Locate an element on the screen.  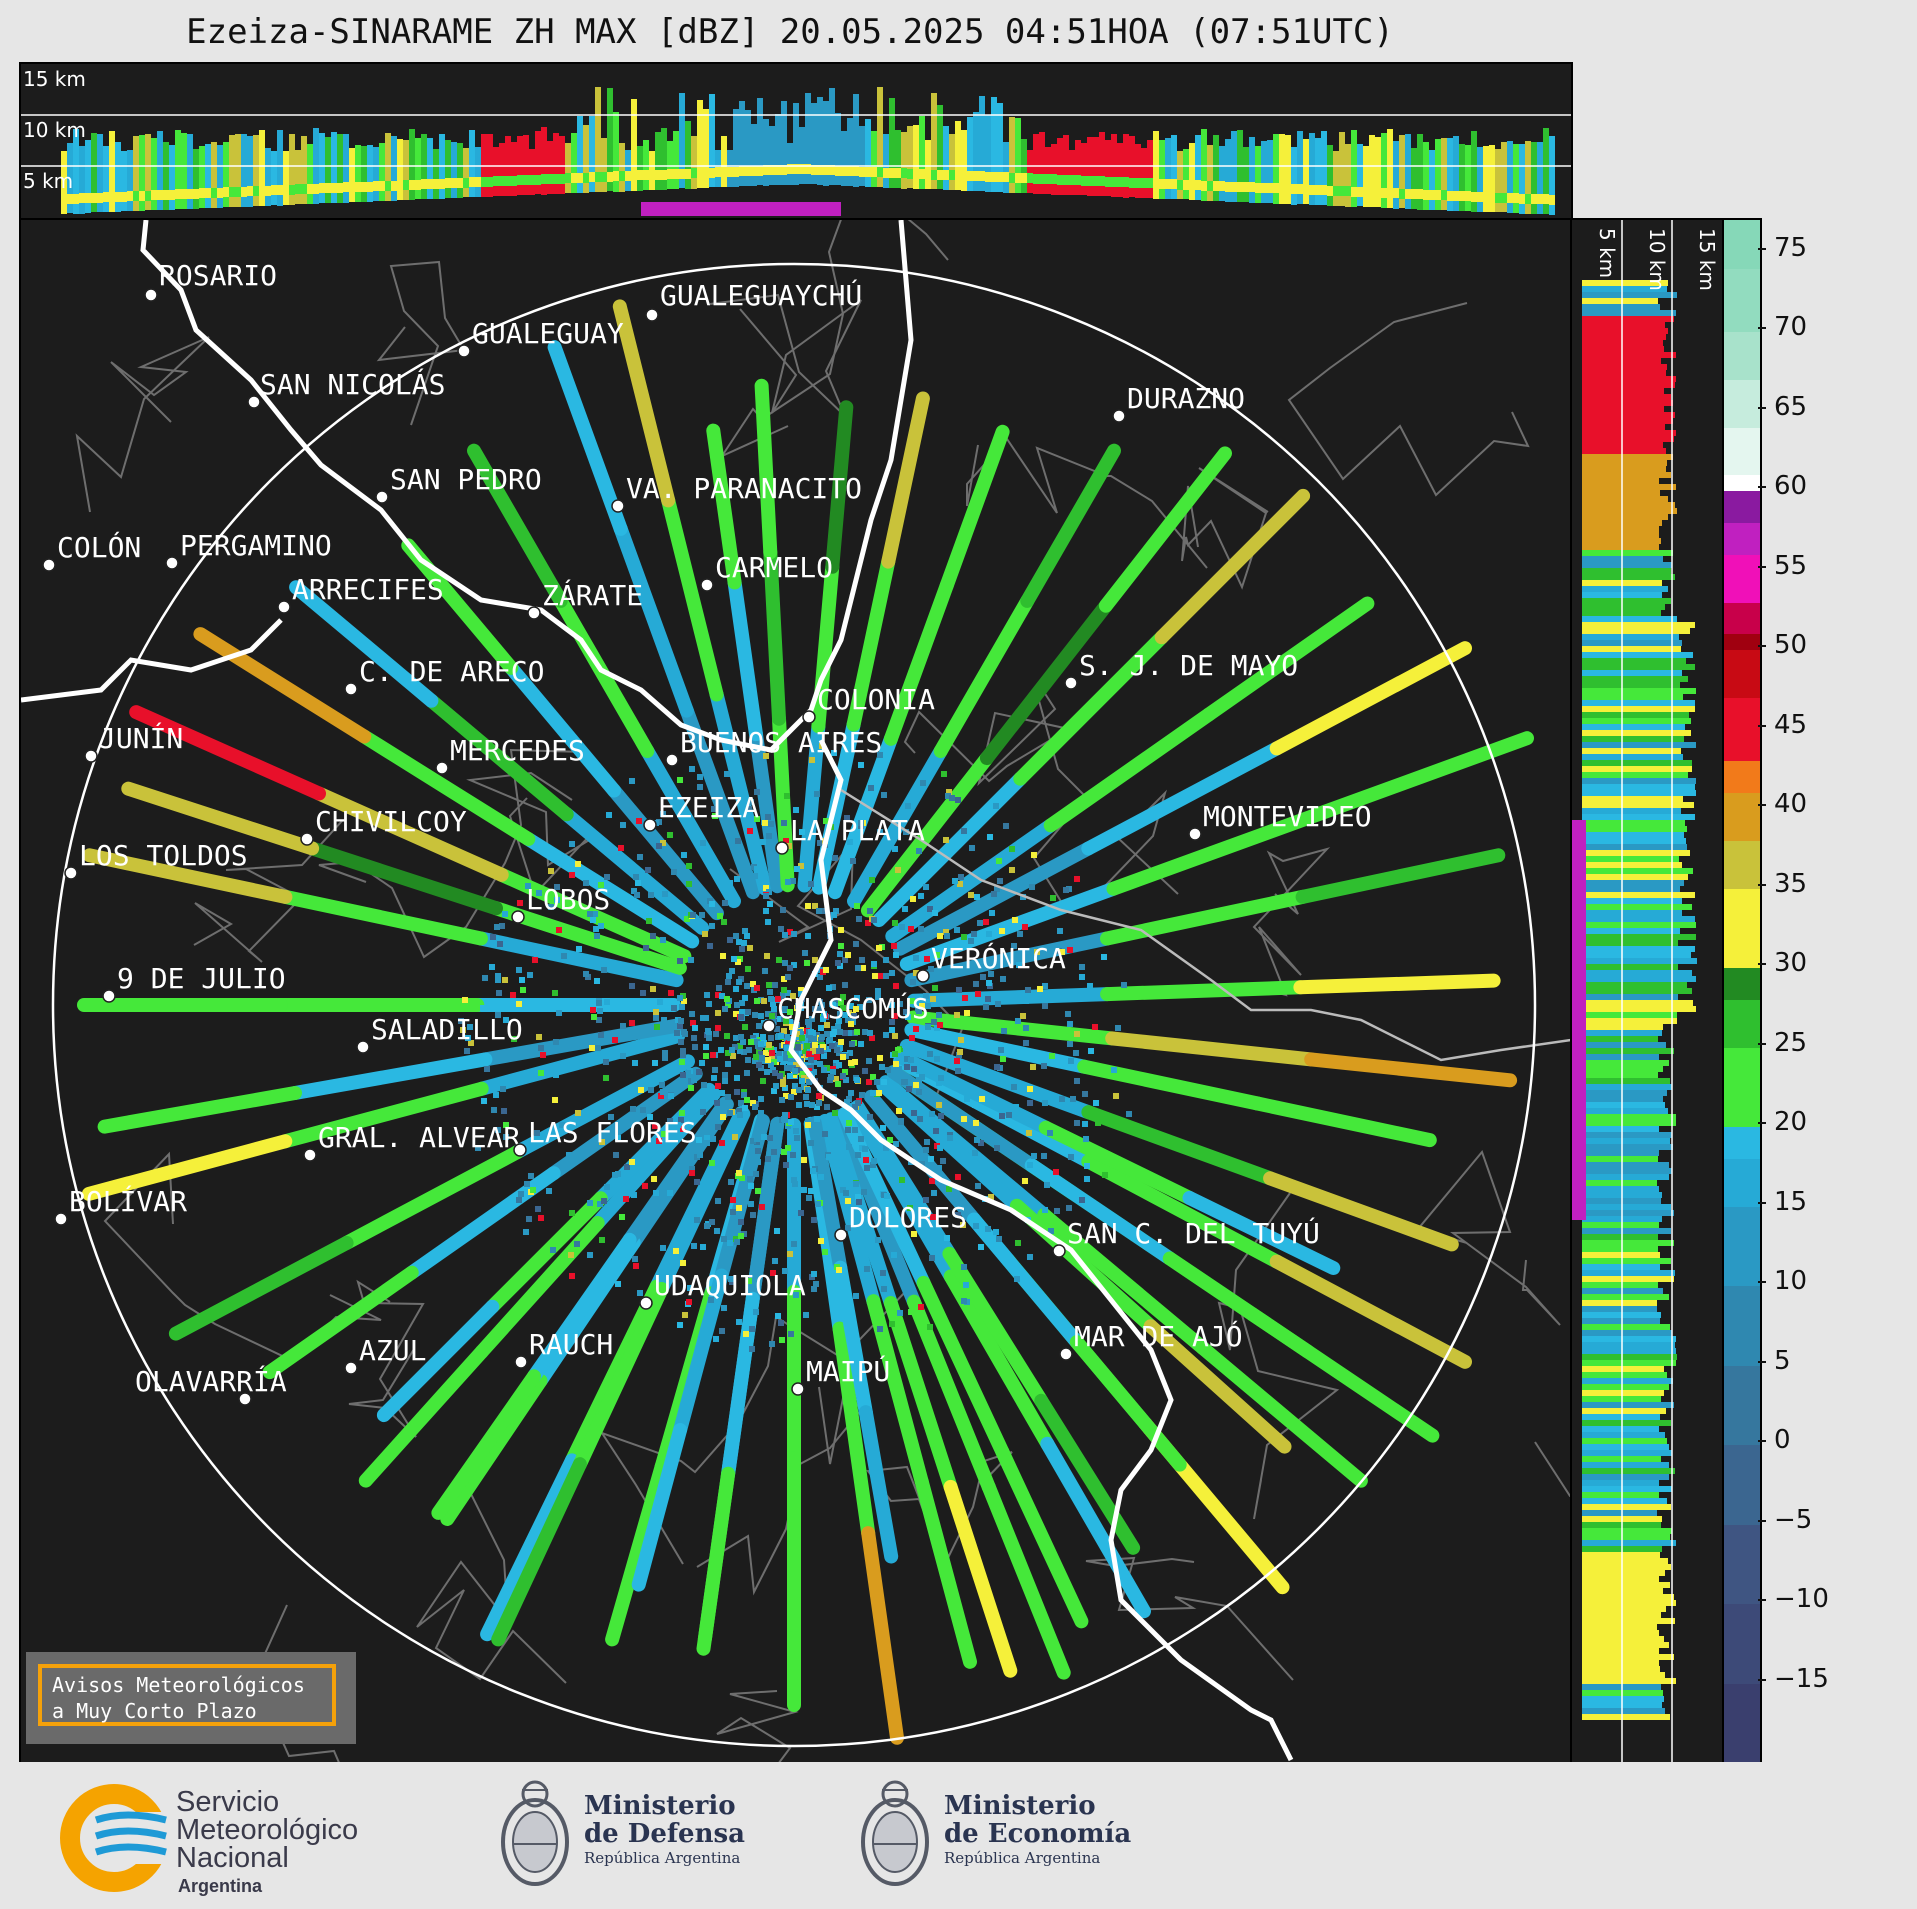
city-marker: DOLORES is located at coordinates (900, 1221).